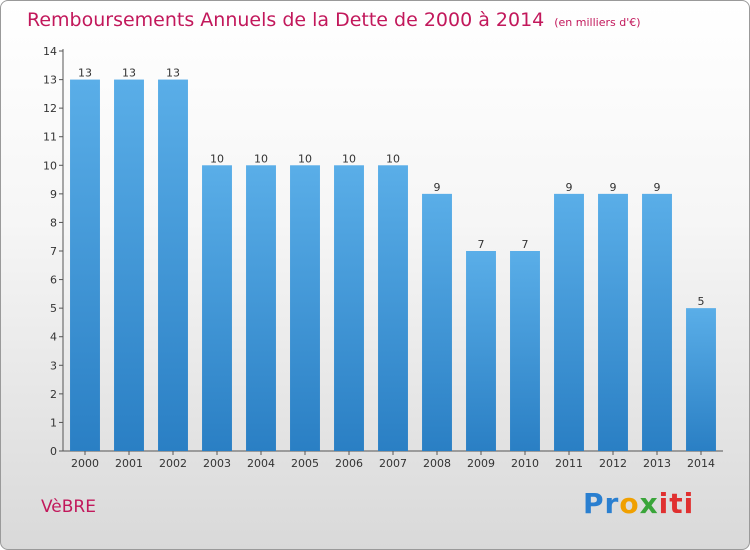  I want to click on y-tick-label: 14, so click(50, 51).